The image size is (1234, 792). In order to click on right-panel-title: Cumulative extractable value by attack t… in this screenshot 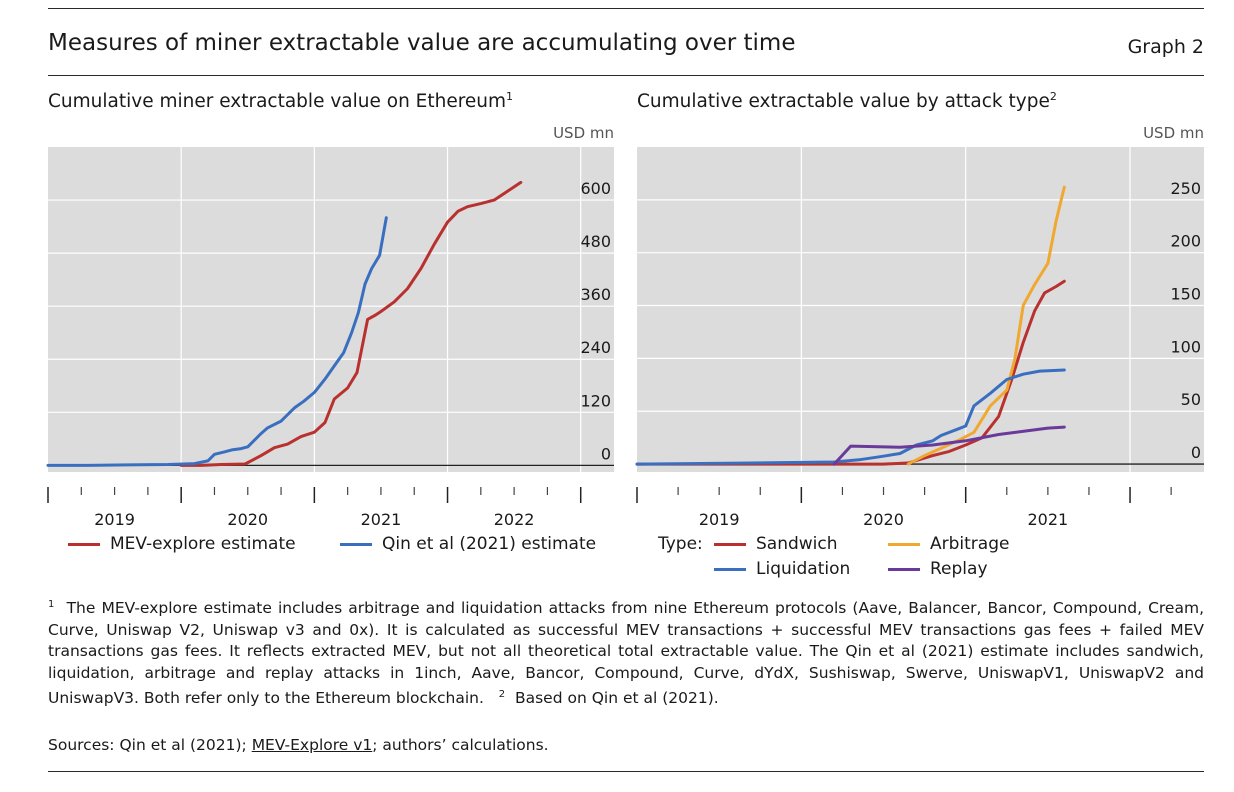, I will do `click(847, 101)`.